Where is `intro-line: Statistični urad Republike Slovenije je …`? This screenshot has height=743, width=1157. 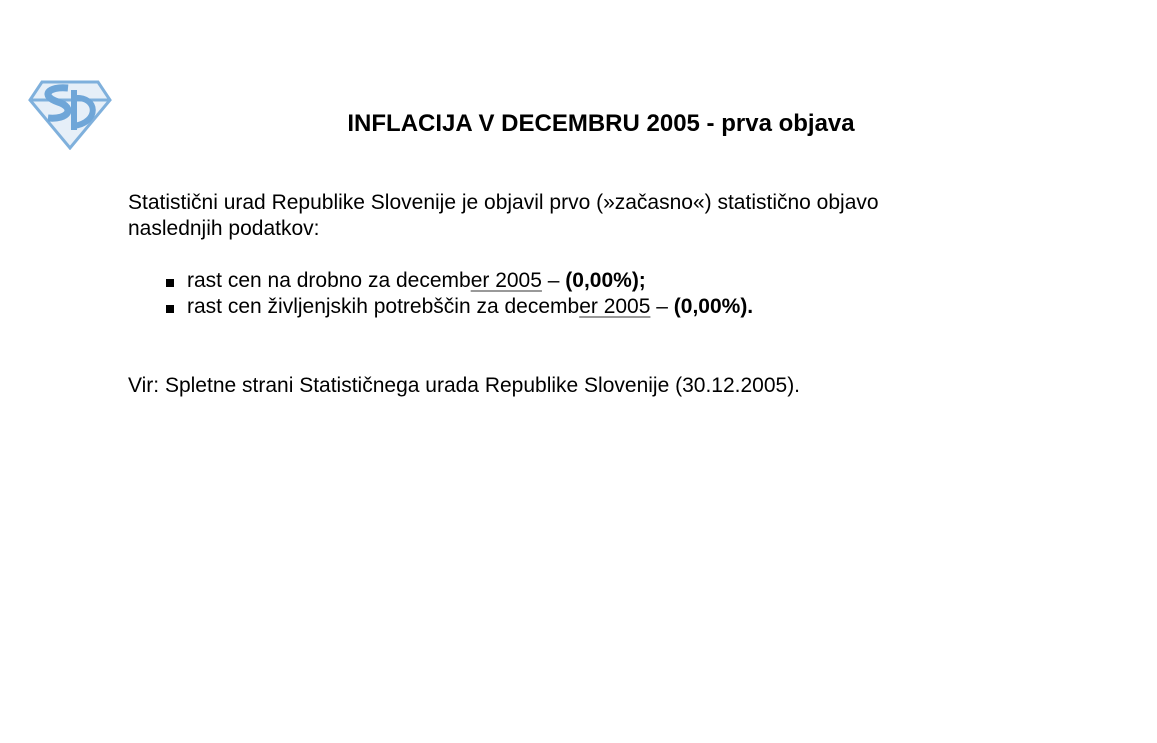 intro-line: Statistični urad Republike Slovenije je … is located at coordinates (503, 202).